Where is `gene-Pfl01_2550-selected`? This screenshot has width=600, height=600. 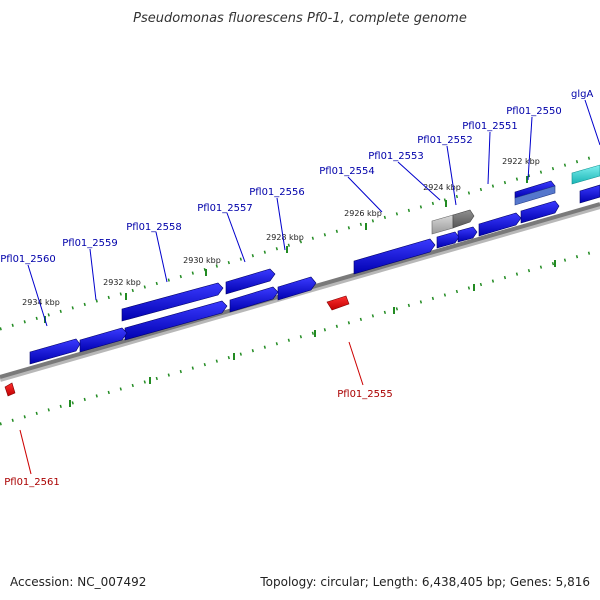 gene-Pfl01_2550-selected is located at coordinates (535, 195).